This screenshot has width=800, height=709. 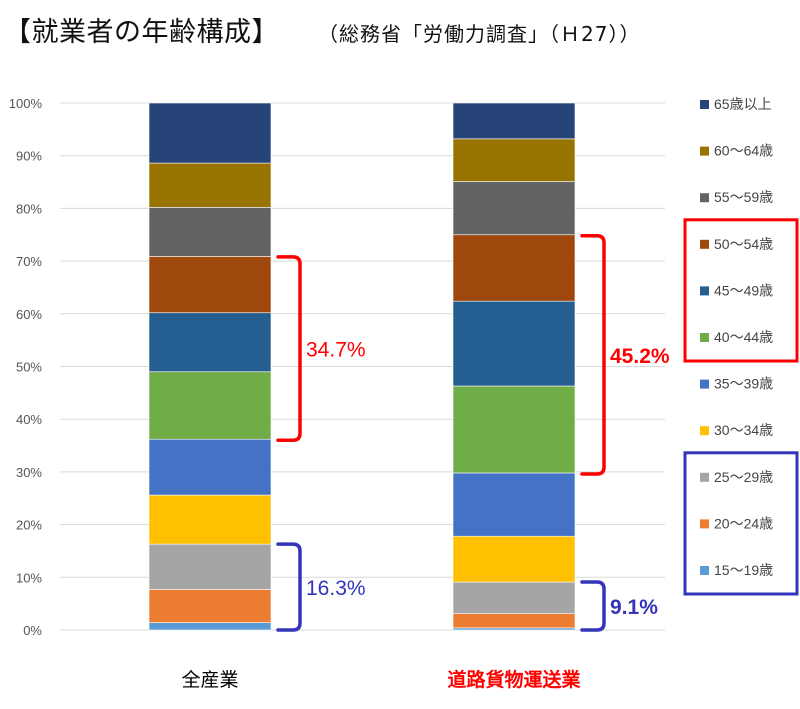 I want to click on legend-label: 30〜34歳, so click(x=743, y=430).